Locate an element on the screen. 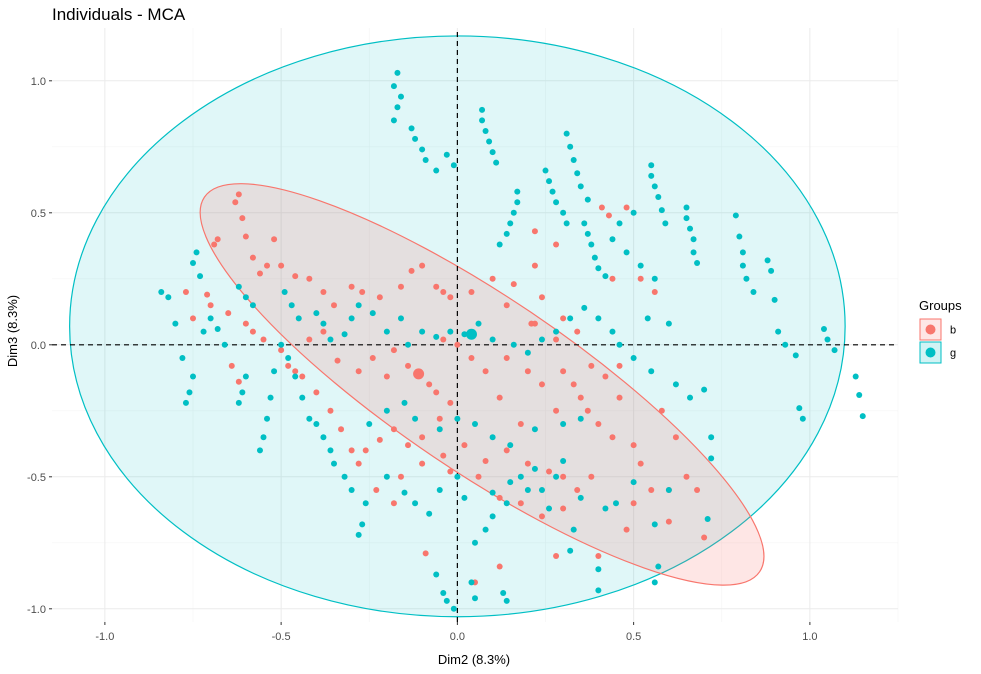 The width and height of the screenshot is (981, 674). centroid-group-g is located at coordinates (471, 334).